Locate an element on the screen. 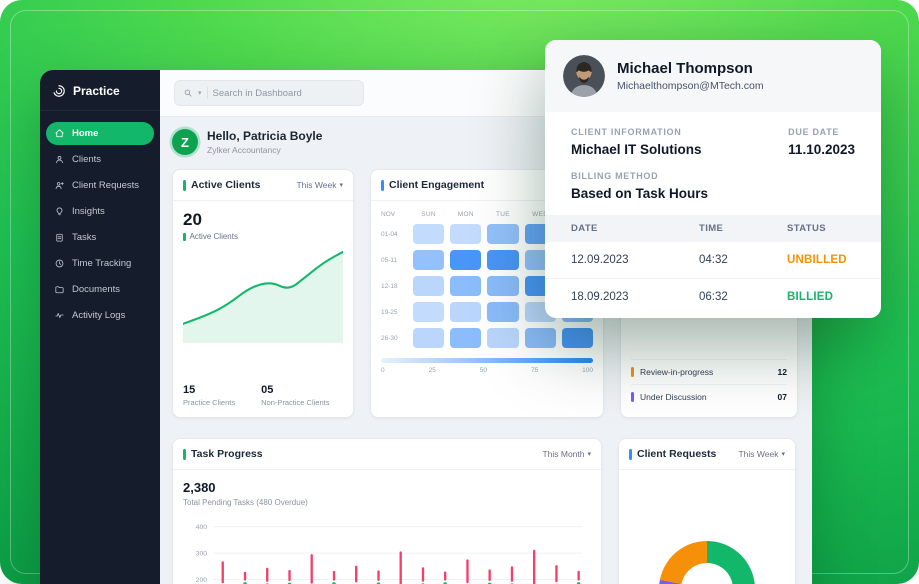 The image size is (919, 584). status-row-under-discussion: Under Discussion 07 is located at coordinates (709, 396).